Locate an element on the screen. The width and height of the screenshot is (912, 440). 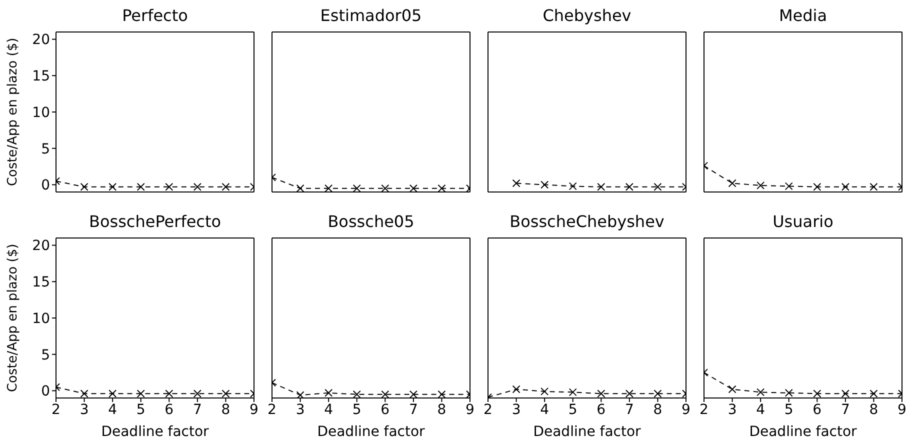
chart-title: Bossche05 is located at coordinates (371, 221).